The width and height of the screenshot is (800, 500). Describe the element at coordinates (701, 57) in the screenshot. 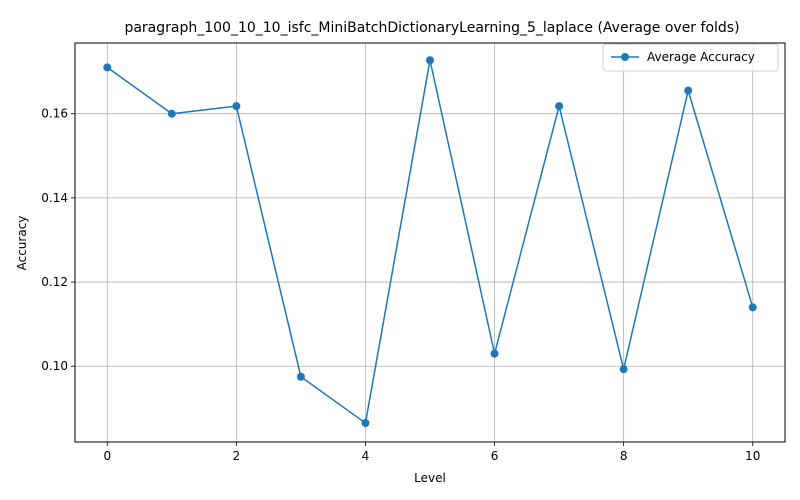

I see `legend-label: Average Accuracy` at that location.